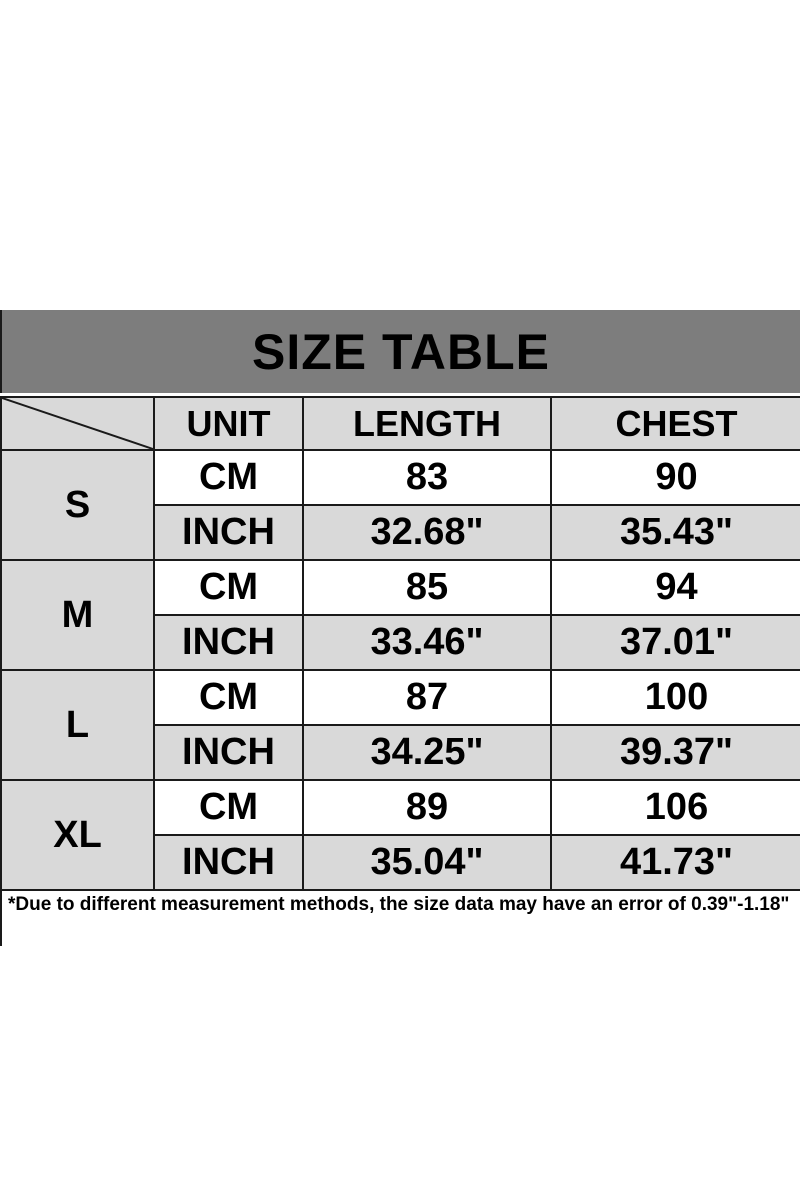 This screenshot has height=1200, width=800. I want to click on header-row: UNIT LENGTH CHEST, so click(400, 423).